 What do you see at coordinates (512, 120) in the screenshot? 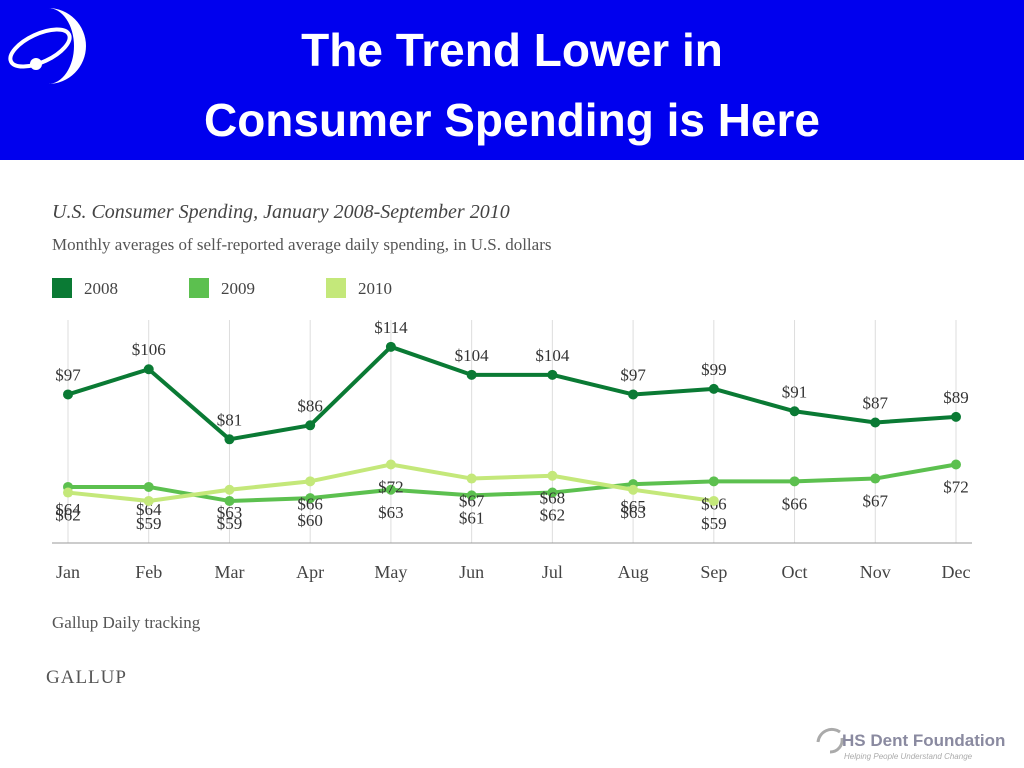
I see `slide-title: Consumer Spending is Here` at bounding box center [512, 120].